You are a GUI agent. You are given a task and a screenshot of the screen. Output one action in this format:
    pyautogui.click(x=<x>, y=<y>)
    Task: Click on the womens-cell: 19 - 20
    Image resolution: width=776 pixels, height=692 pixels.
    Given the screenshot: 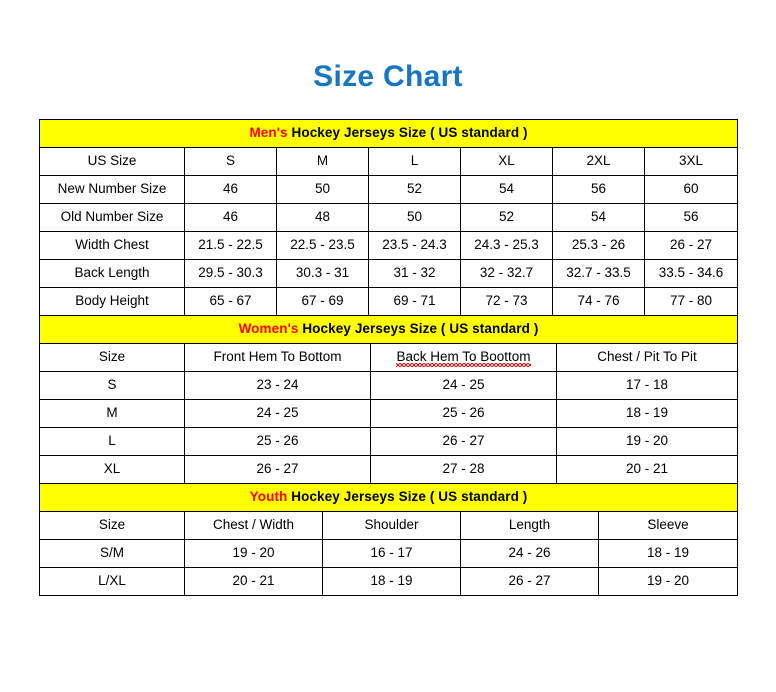 What is the action you would take?
    pyautogui.click(x=647, y=441)
    